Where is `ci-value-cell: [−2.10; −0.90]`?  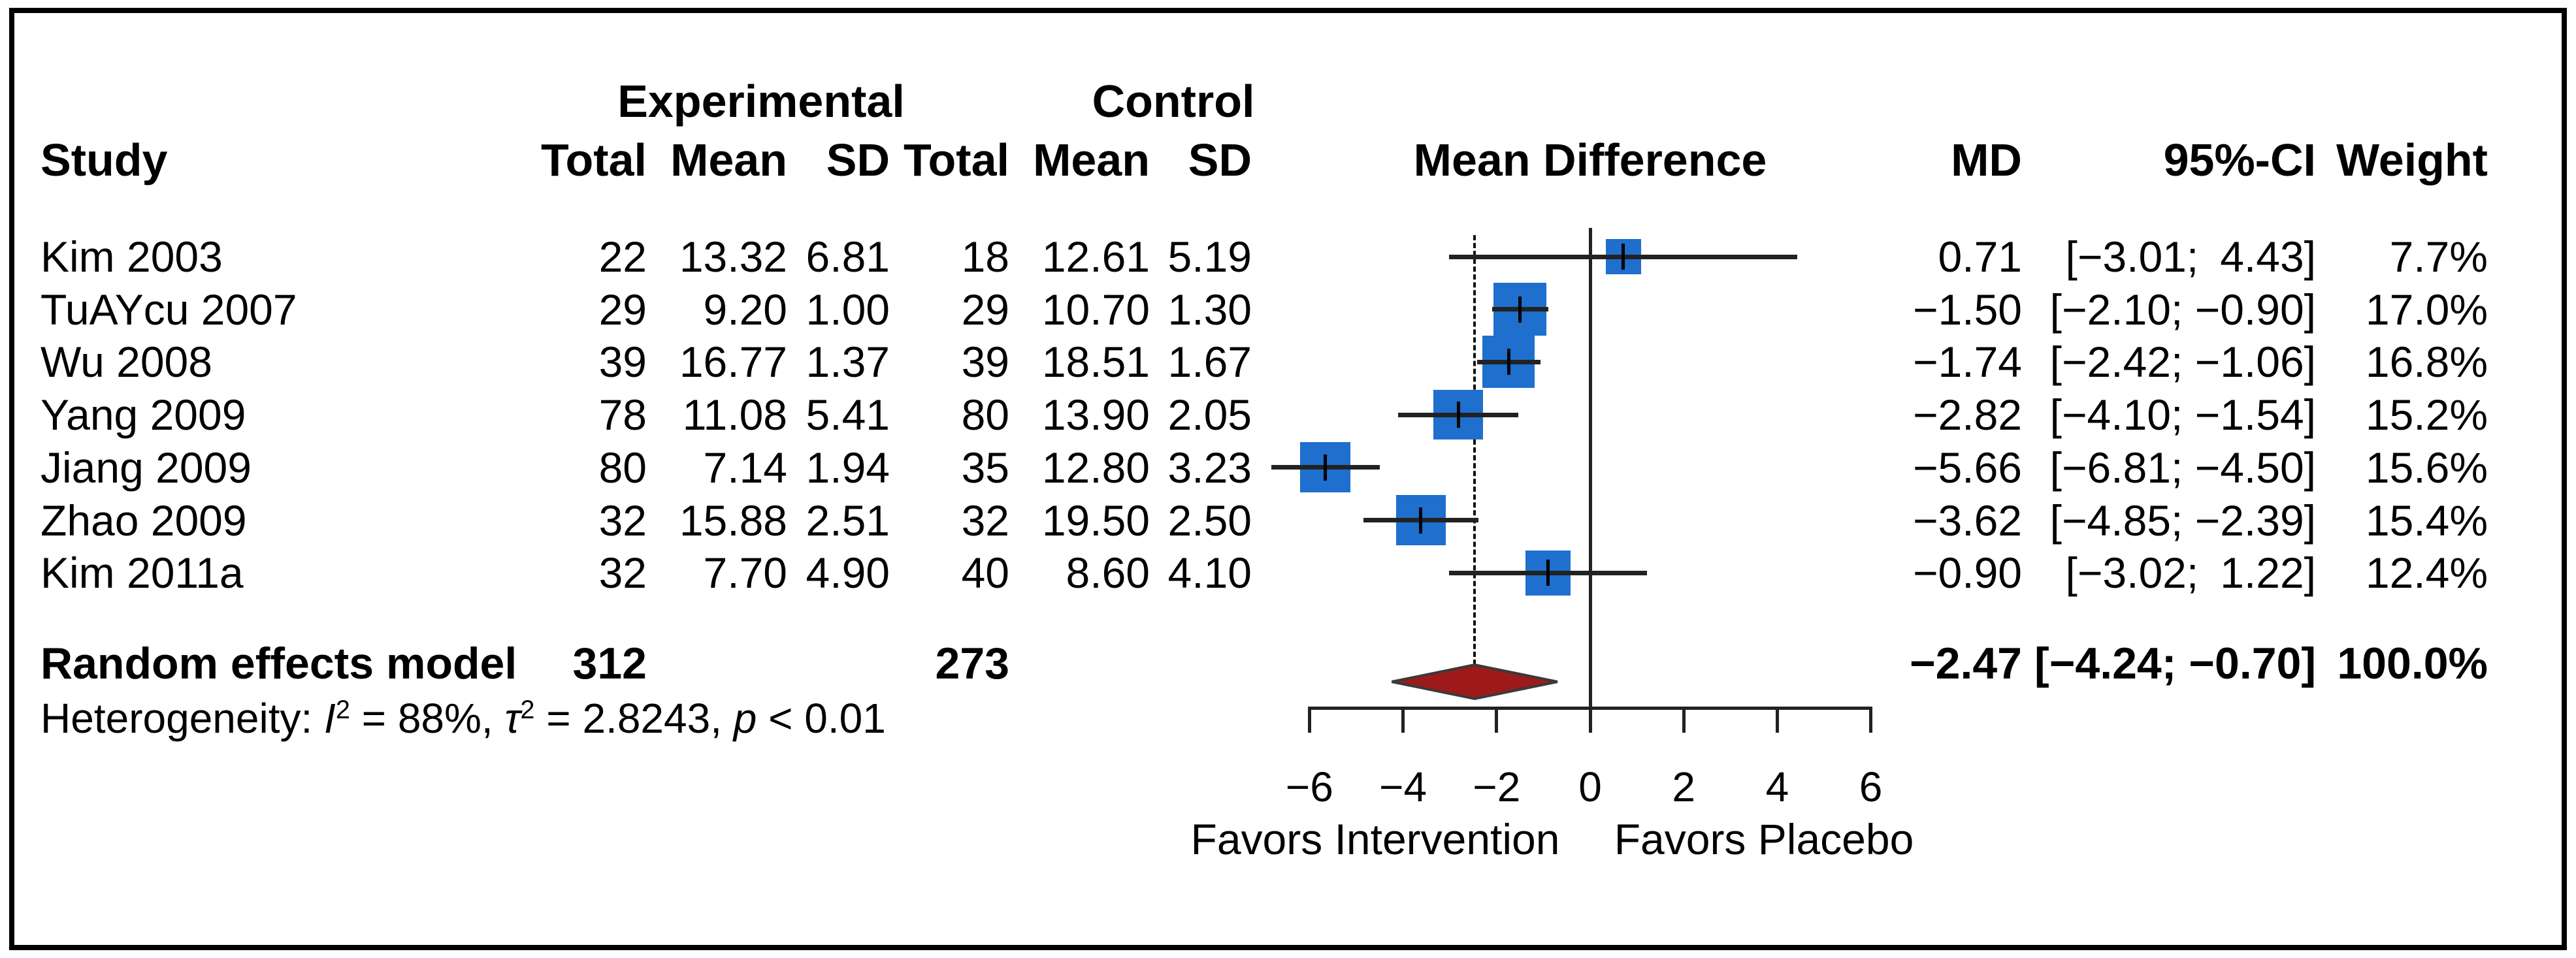 ci-value-cell: [−2.10; −0.90] is located at coordinates (2182, 309).